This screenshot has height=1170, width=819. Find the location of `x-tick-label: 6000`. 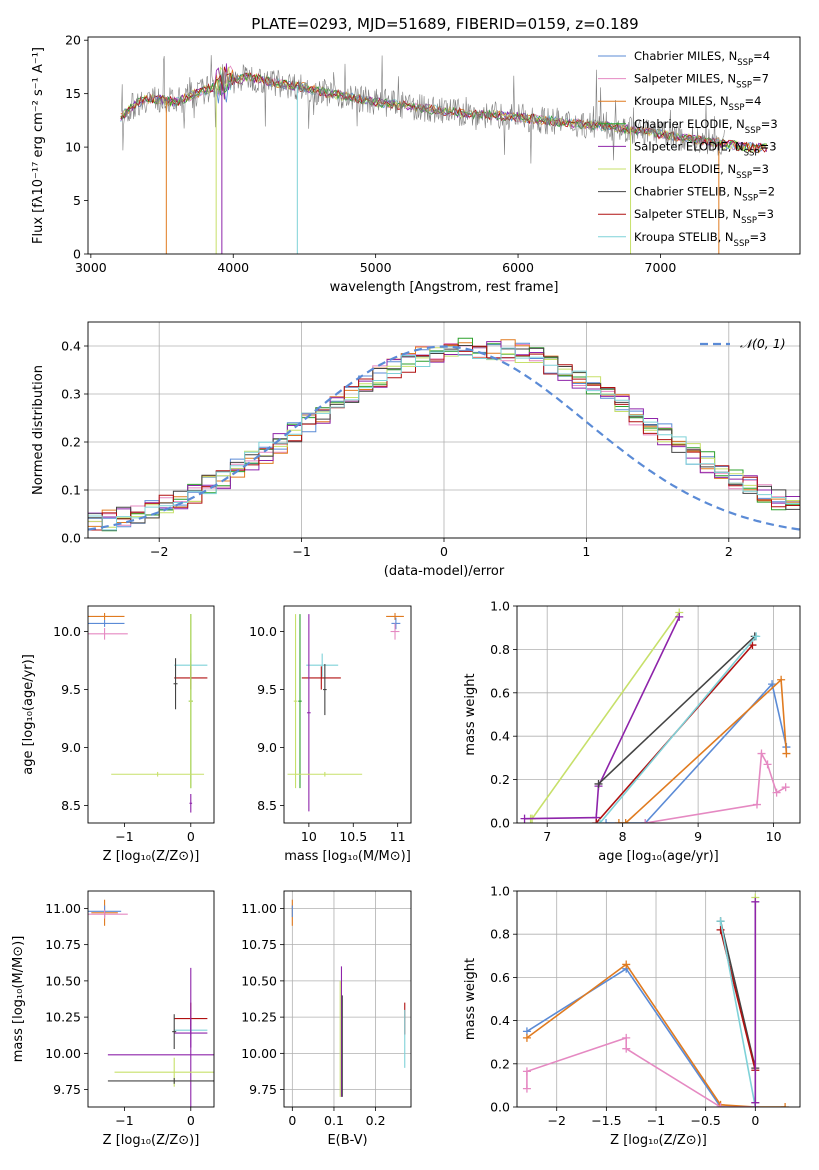

x-tick-label: 6000 is located at coordinates (518, 267).